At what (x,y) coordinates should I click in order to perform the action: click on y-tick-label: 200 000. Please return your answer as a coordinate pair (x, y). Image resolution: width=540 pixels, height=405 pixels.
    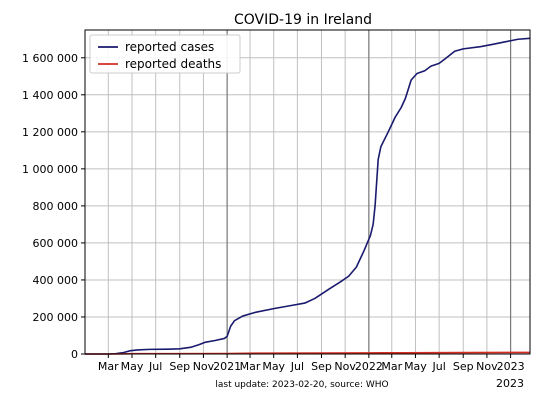
    Looking at the image, I should click on (56, 317).